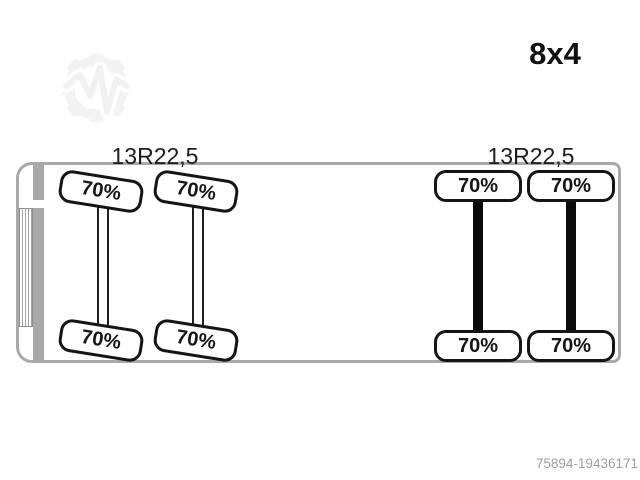 This screenshot has height=480, width=640. Describe the element at coordinates (571, 268) in the screenshot. I see `drive-axle2-bar` at that location.